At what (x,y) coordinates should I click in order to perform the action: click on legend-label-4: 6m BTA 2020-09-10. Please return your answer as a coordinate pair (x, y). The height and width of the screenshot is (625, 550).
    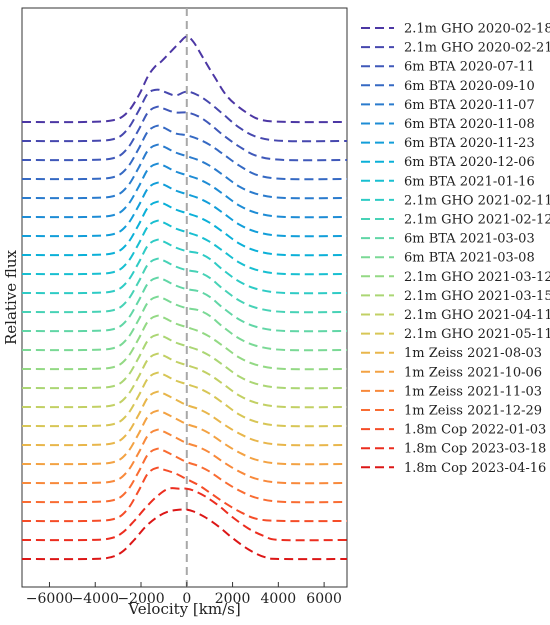
    Looking at the image, I should click on (469, 86).